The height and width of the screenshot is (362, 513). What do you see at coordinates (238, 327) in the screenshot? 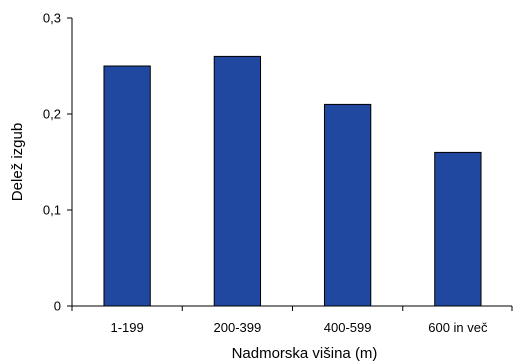
I see `x-tick-label: 200-399` at bounding box center [238, 327].